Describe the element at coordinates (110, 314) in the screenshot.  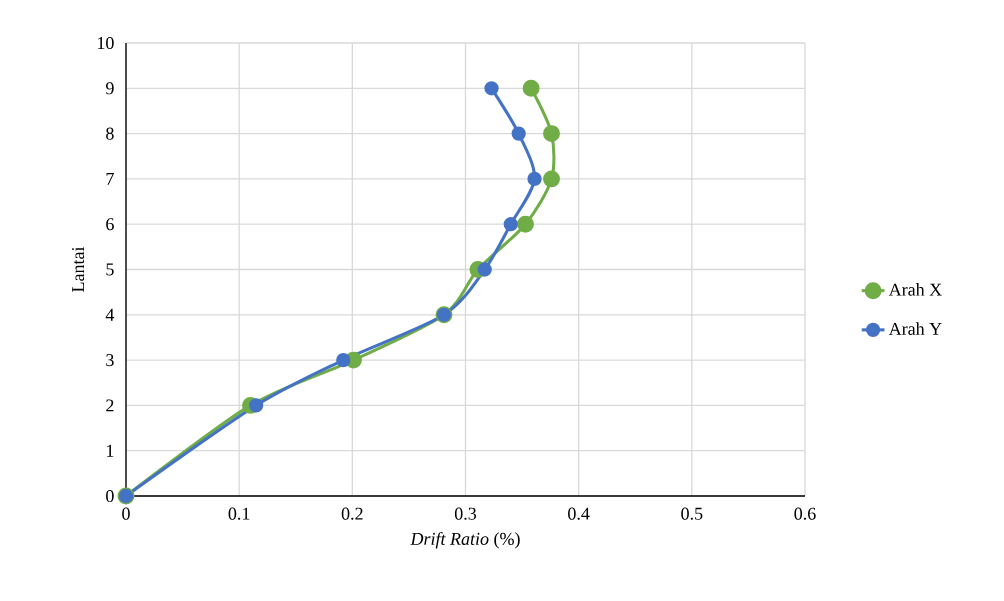
I see `y-tick-label: 4` at that location.